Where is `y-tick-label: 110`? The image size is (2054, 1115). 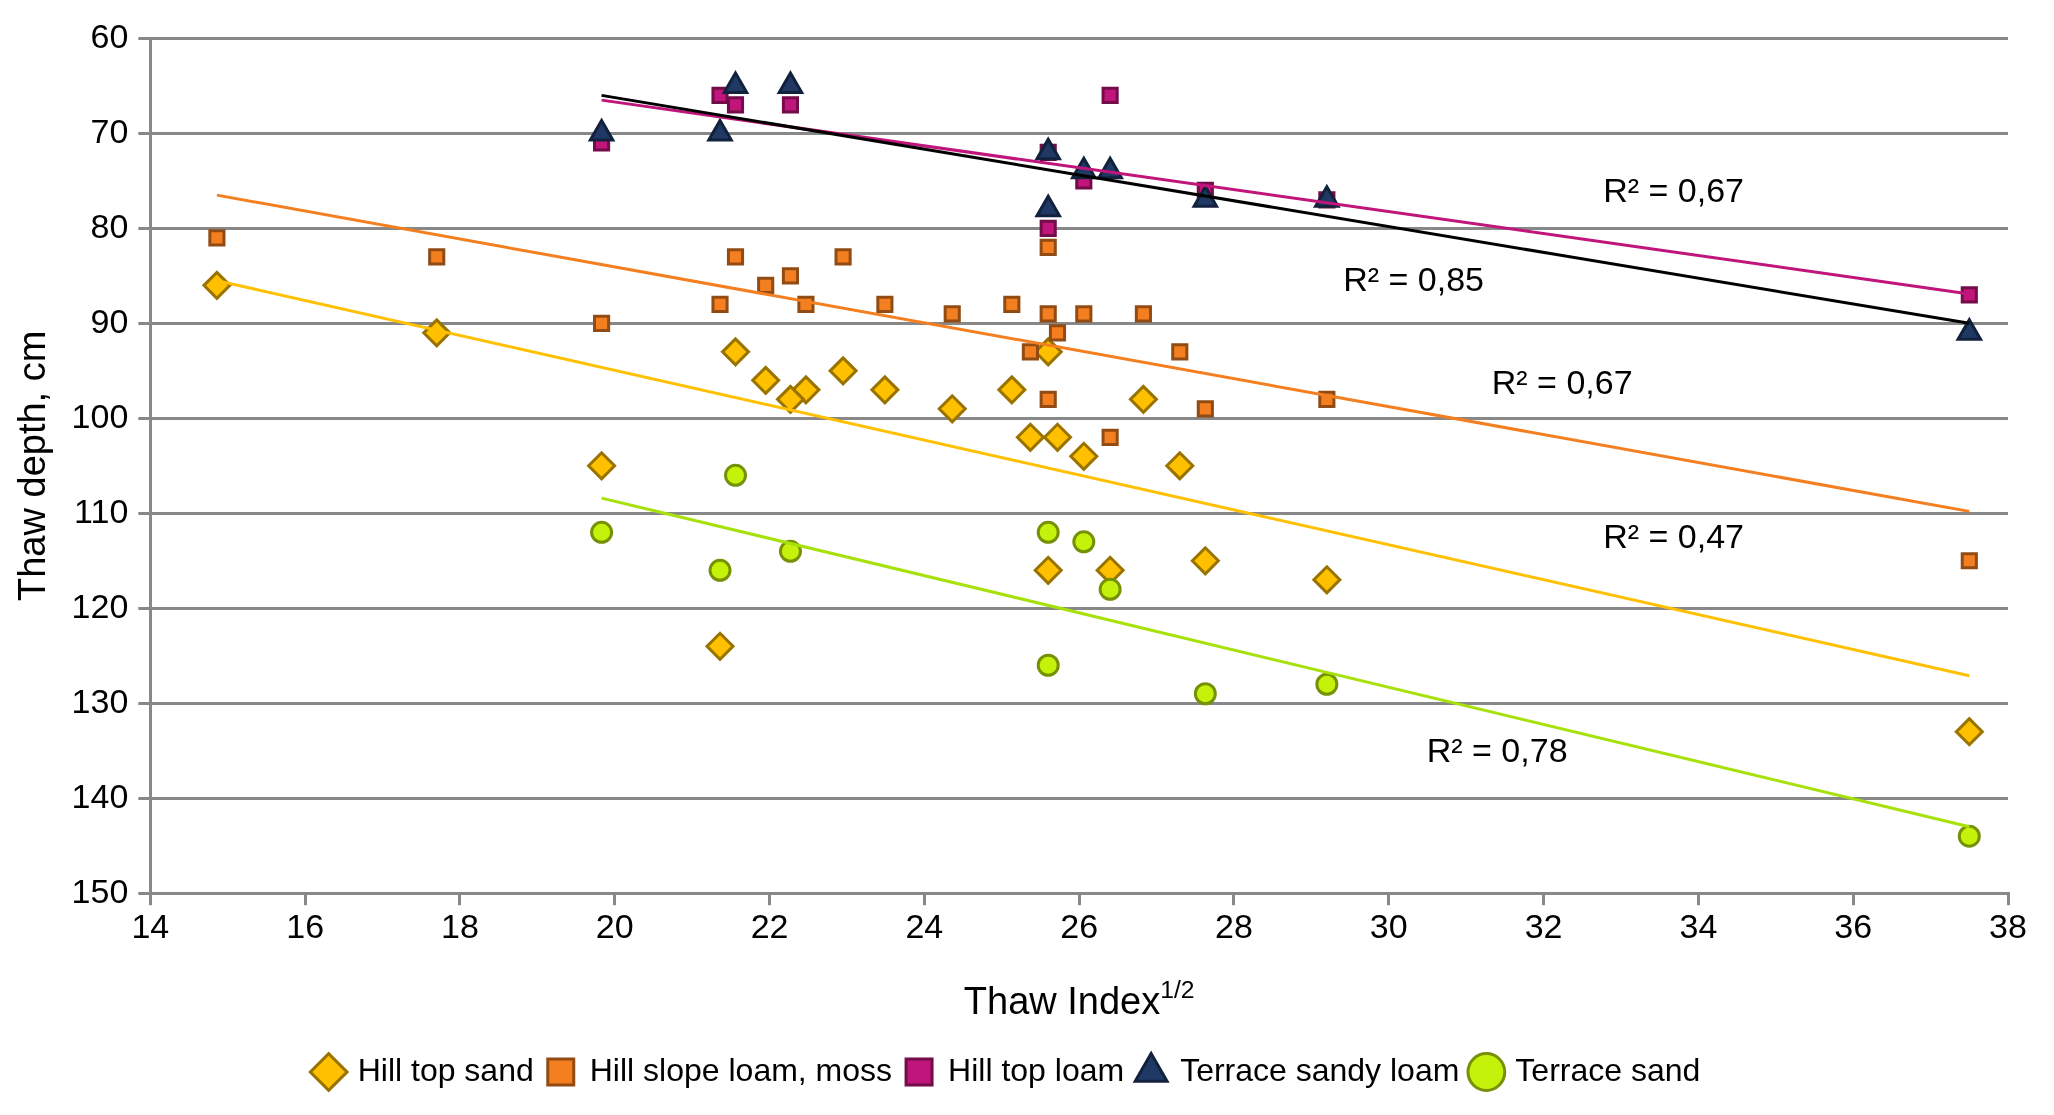
y-tick-label: 110 is located at coordinates (101, 510).